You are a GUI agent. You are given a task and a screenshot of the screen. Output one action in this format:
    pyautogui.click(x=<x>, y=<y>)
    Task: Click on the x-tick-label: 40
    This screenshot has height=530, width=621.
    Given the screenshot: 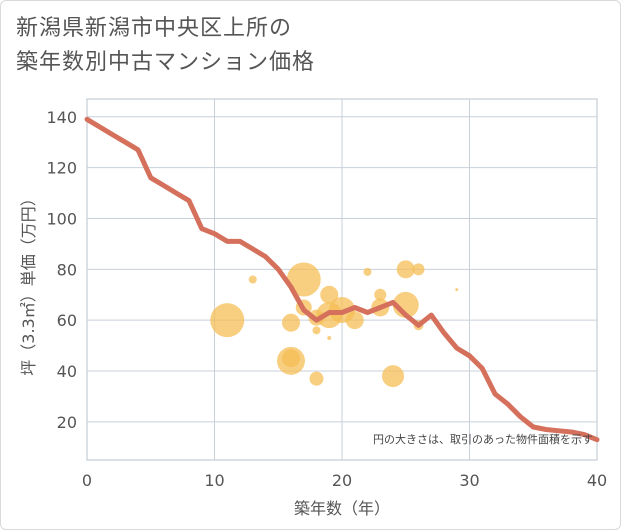 What is the action you would take?
    pyautogui.click(x=597, y=480)
    